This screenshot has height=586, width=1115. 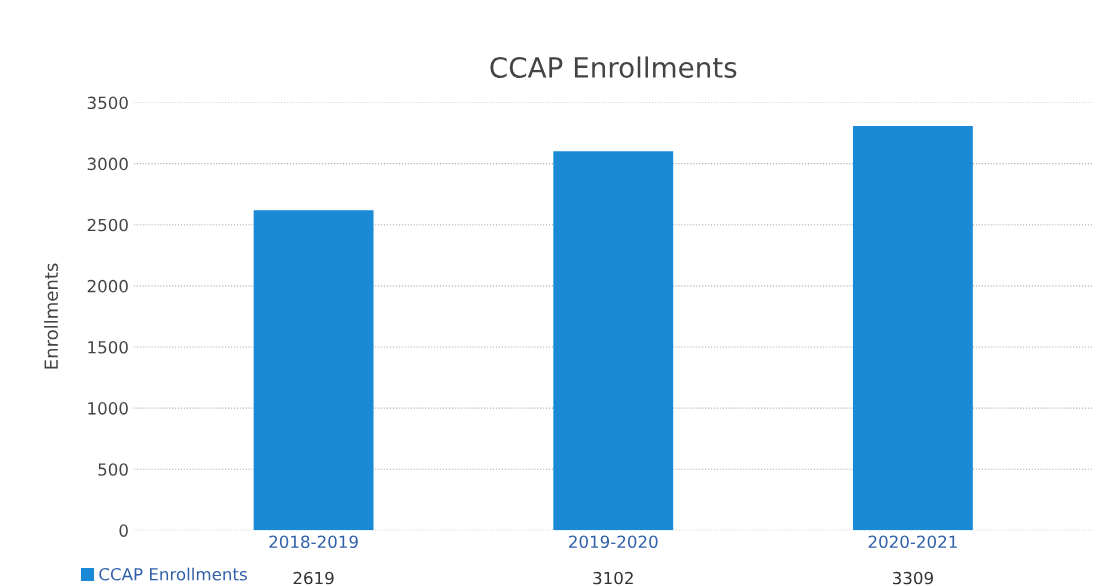 What do you see at coordinates (108, 347) in the screenshot?
I see `y-tick-label: 1500` at bounding box center [108, 347].